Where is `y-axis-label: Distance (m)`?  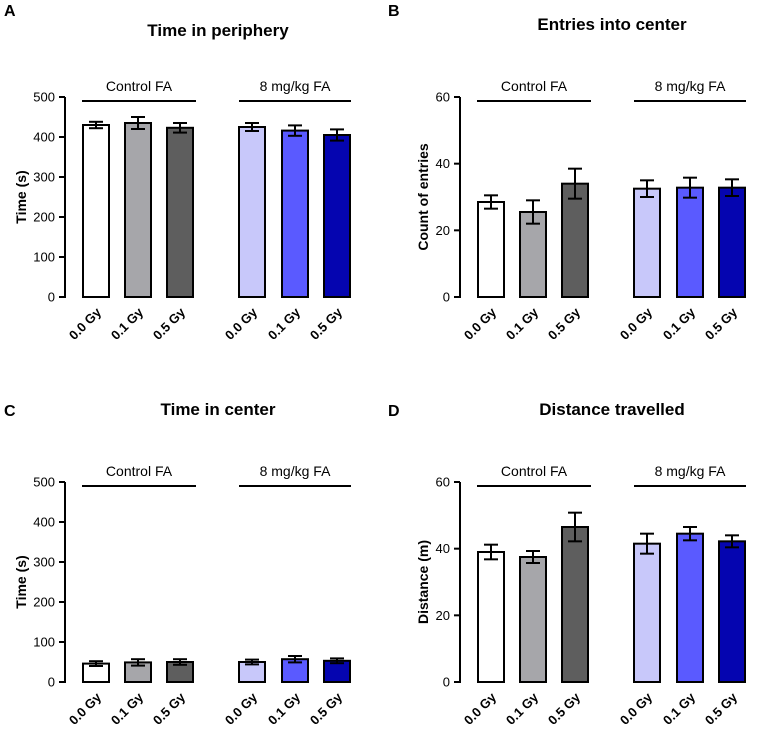
y-axis-label: Distance (m) is located at coordinates (423, 582).